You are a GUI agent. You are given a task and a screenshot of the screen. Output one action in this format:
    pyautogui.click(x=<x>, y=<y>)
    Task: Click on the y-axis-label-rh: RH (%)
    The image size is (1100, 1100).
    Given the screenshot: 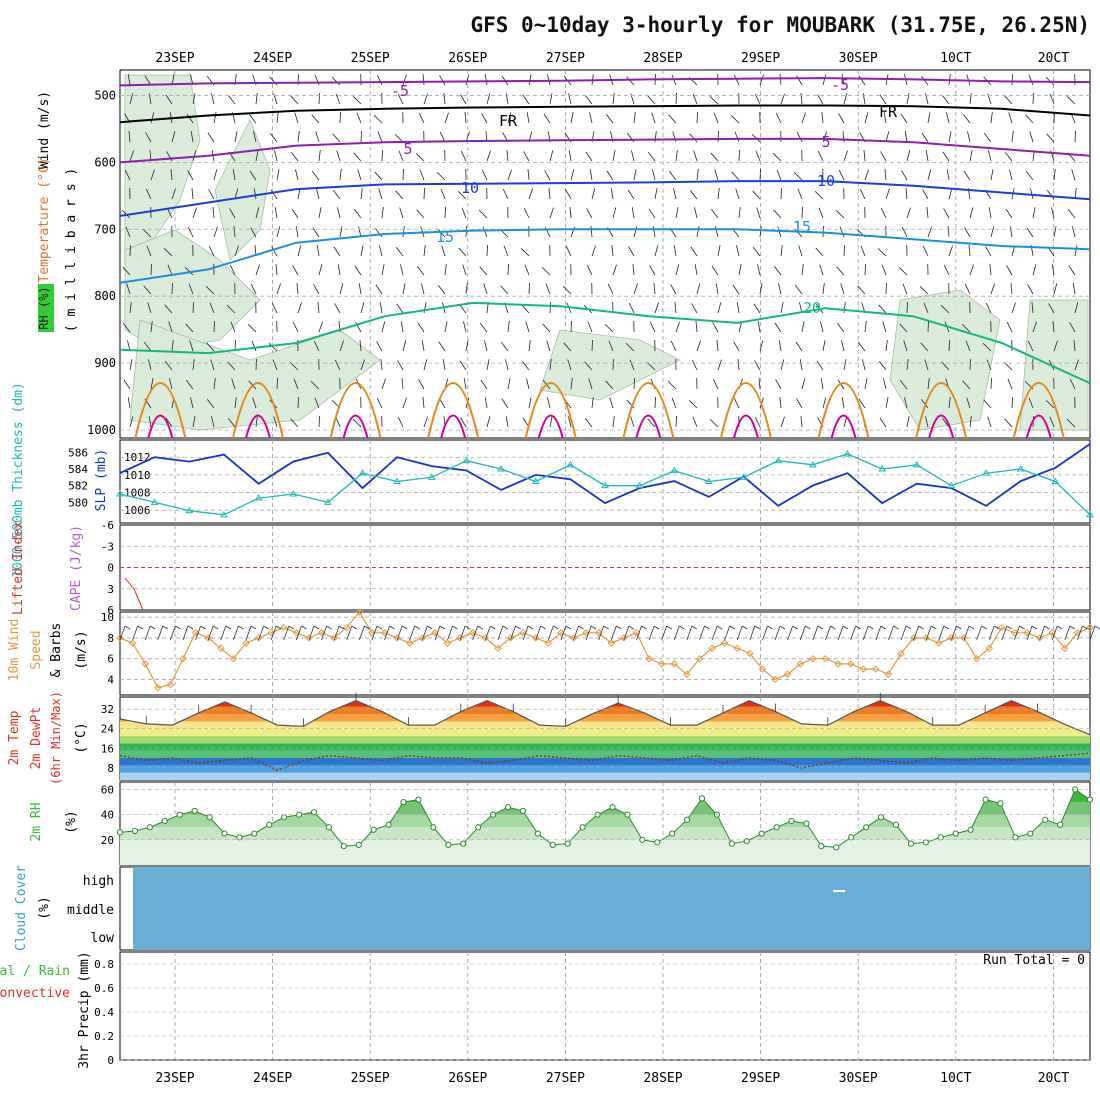 What is the action you would take?
    pyautogui.click(x=44, y=307)
    